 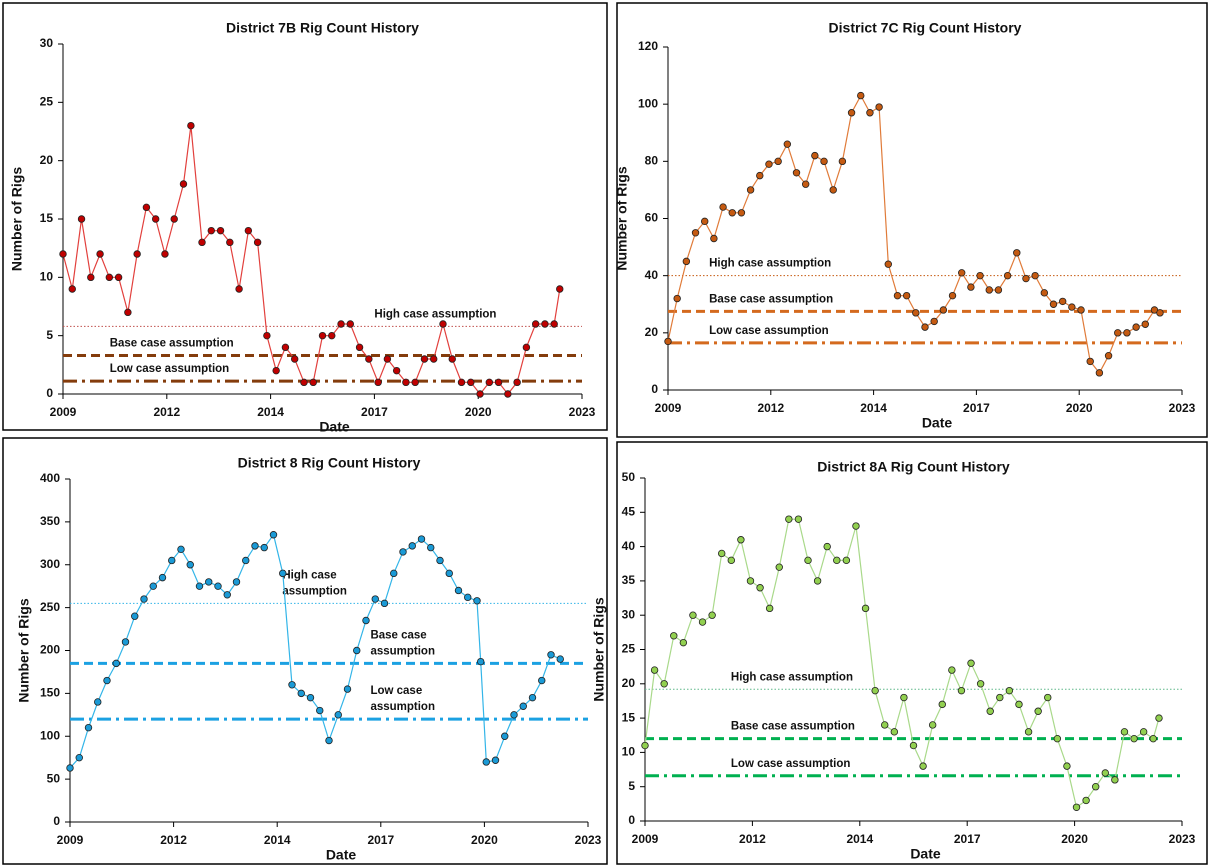 I want to click on reference-label: assumption, so click(x=314, y=591).